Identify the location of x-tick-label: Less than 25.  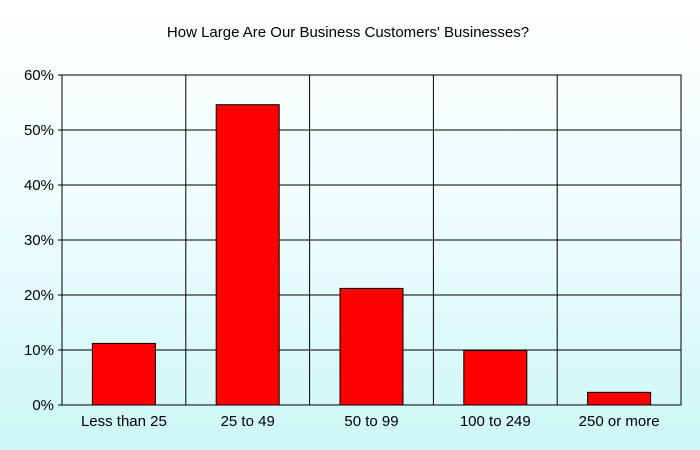
(124, 421).